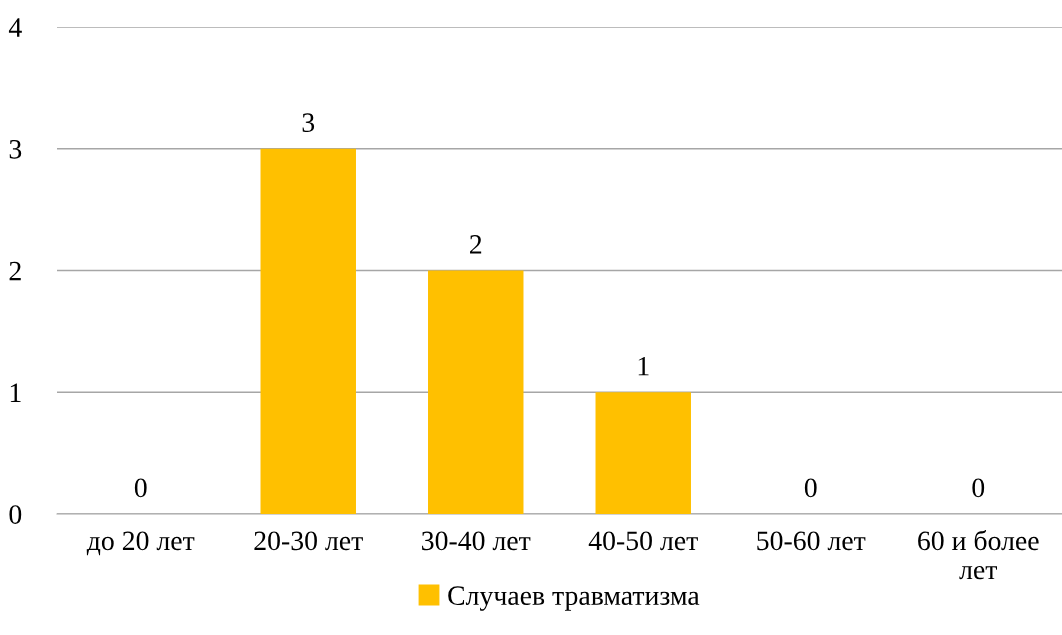 The width and height of the screenshot is (1062, 635). I want to click on y-tick-label: 0, so click(15, 514).